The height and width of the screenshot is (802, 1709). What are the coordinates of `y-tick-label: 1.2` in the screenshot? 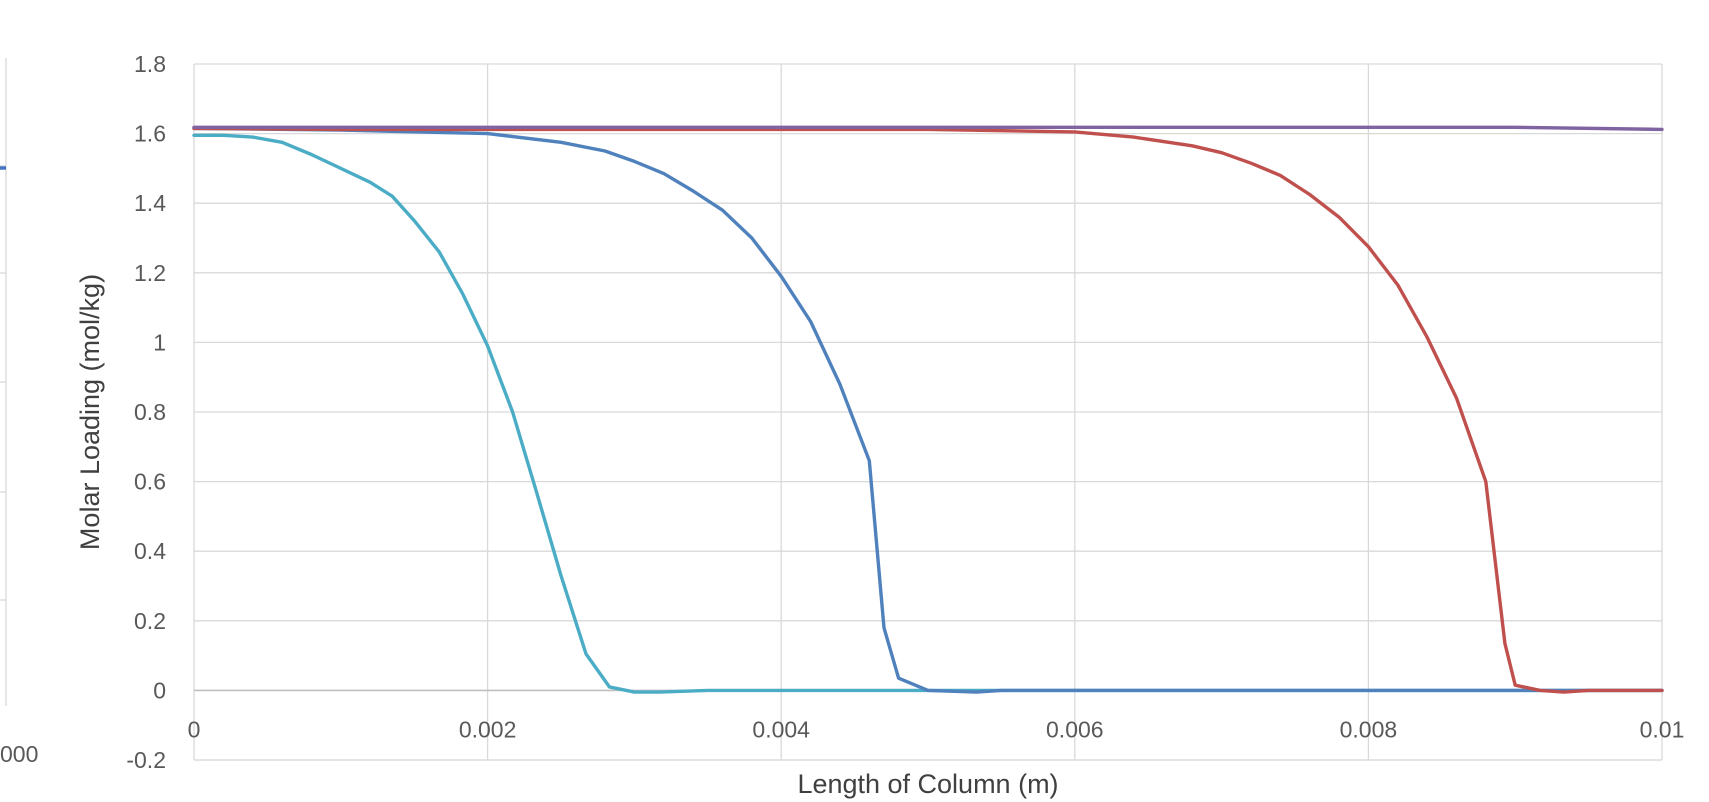 It's located at (150, 273).